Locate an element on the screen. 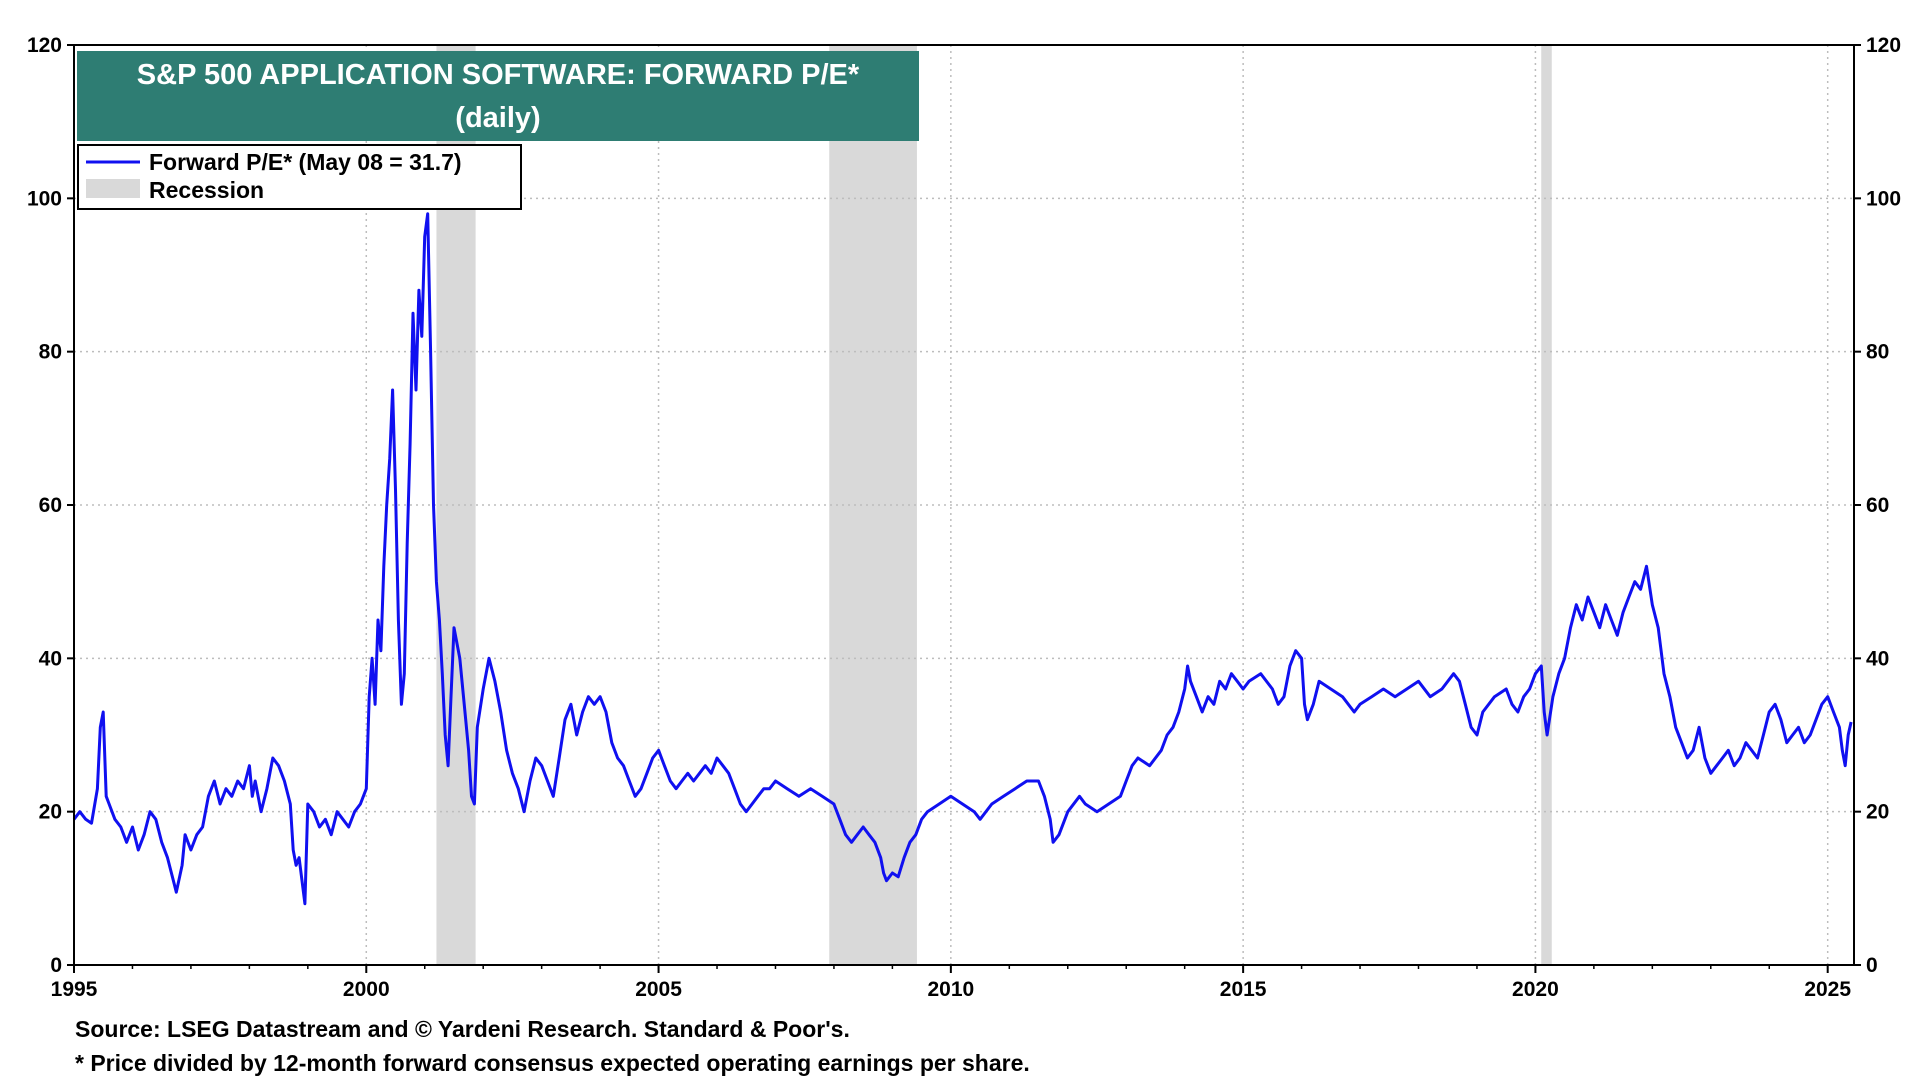  y-tick-label-right: 100 is located at coordinates (1883, 198).